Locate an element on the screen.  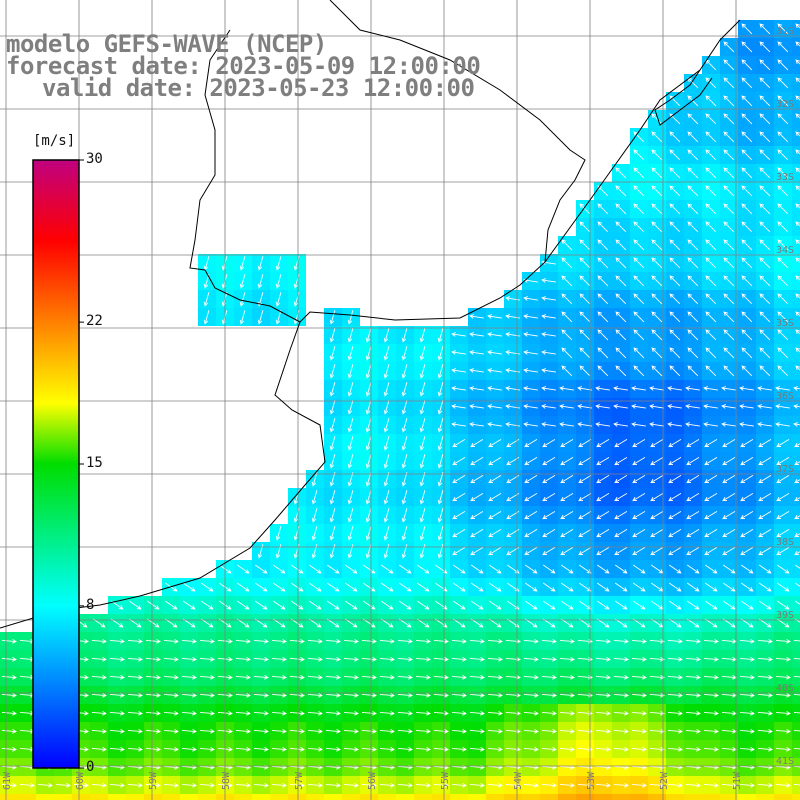
latitude-label: 32S is located at coordinates (785, 104).